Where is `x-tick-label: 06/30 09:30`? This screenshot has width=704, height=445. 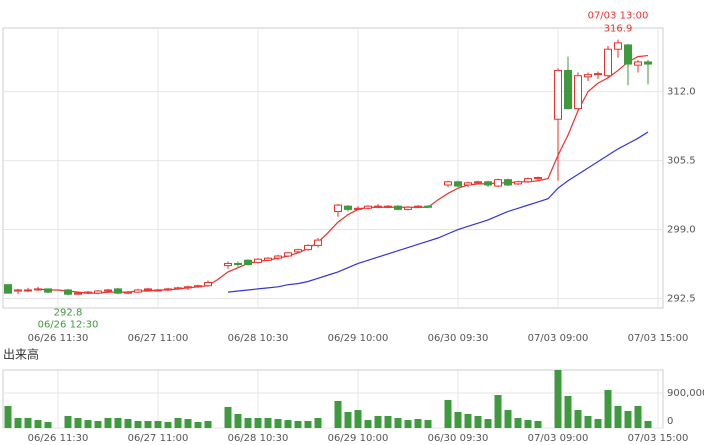 x-tick-label: 06/30 09:30 is located at coordinates (458, 338).